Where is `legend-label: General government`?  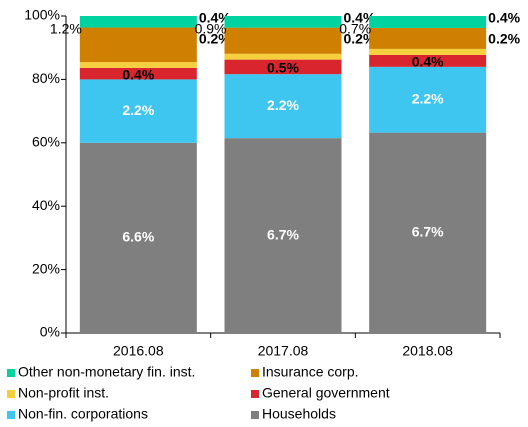
legend-label: General government is located at coordinates (326, 393).